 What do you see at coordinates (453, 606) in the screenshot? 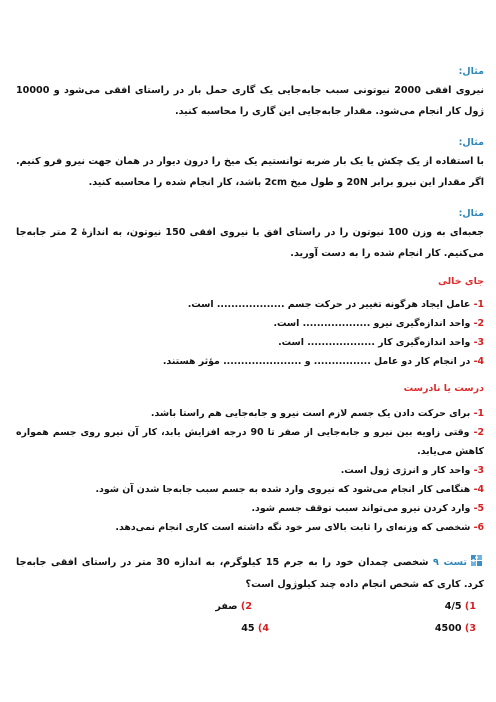
I see `option-text: 4/5` at bounding box center [453, 606].